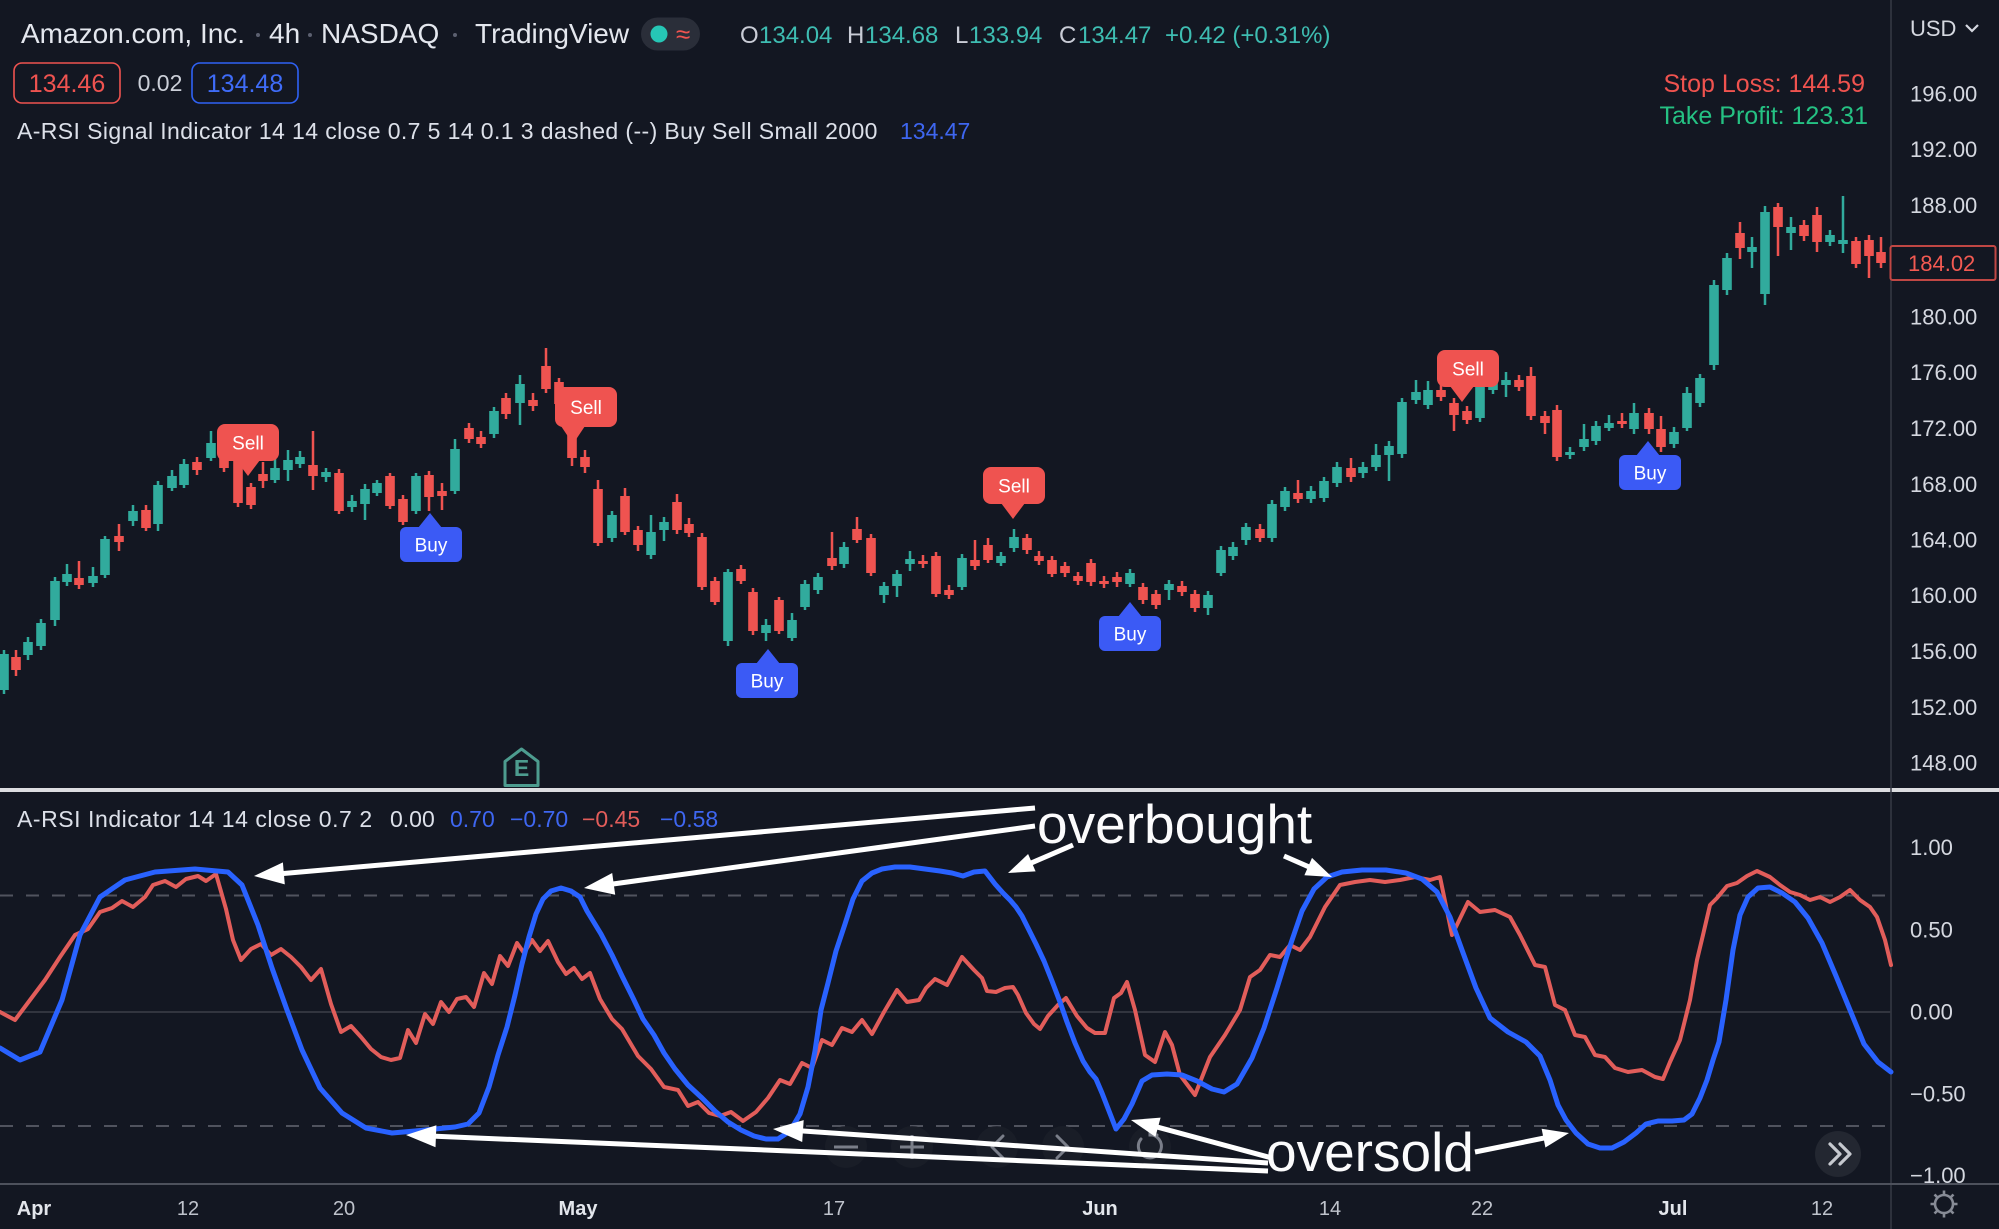  Describe the element at coordinates (901, 35) in the screenshot. I see `svg-text: 134.68` at that location.